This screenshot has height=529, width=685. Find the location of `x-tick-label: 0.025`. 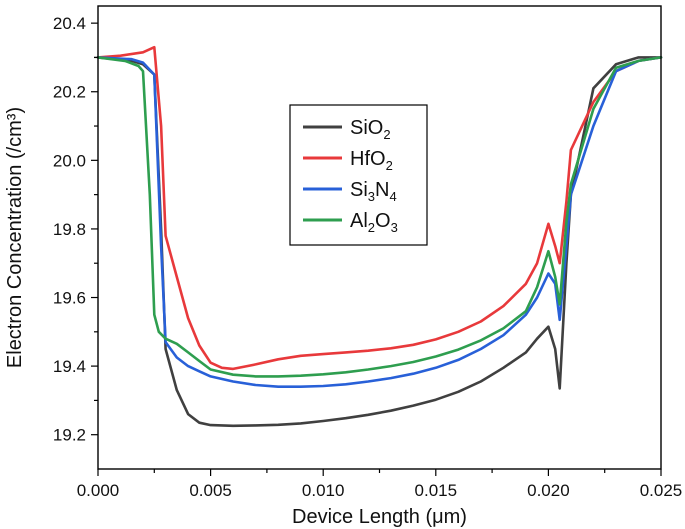

x-tick-label: 0.025 is located at coordinates (661, 490).